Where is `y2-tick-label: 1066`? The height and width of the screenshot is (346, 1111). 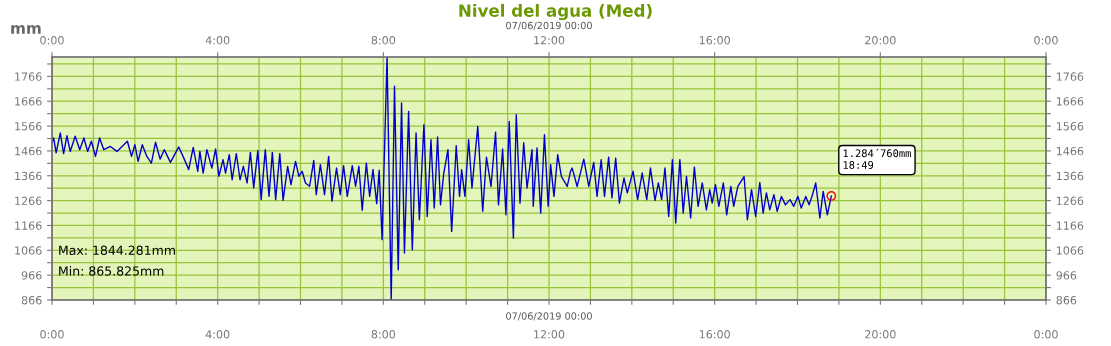
y2-tick-label: 1066 is located at coordinates (1070, 250).